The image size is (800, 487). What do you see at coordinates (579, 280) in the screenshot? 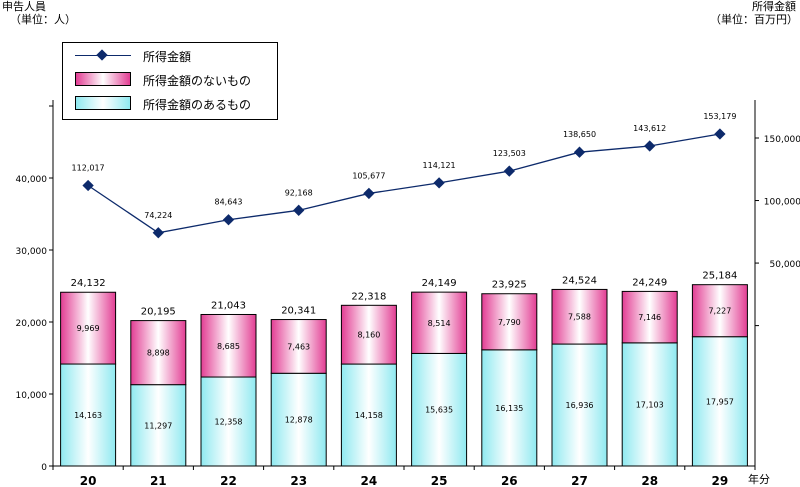
I see `bar-total-label: 24,524` at bounding box center [579, 280].